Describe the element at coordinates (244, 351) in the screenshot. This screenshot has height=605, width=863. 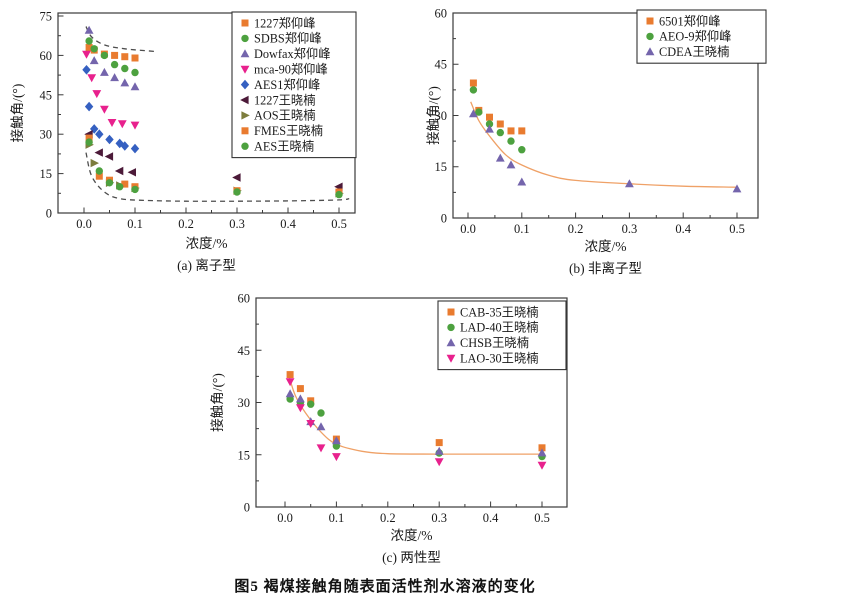
I see `y-tick-label: 45` at that location.